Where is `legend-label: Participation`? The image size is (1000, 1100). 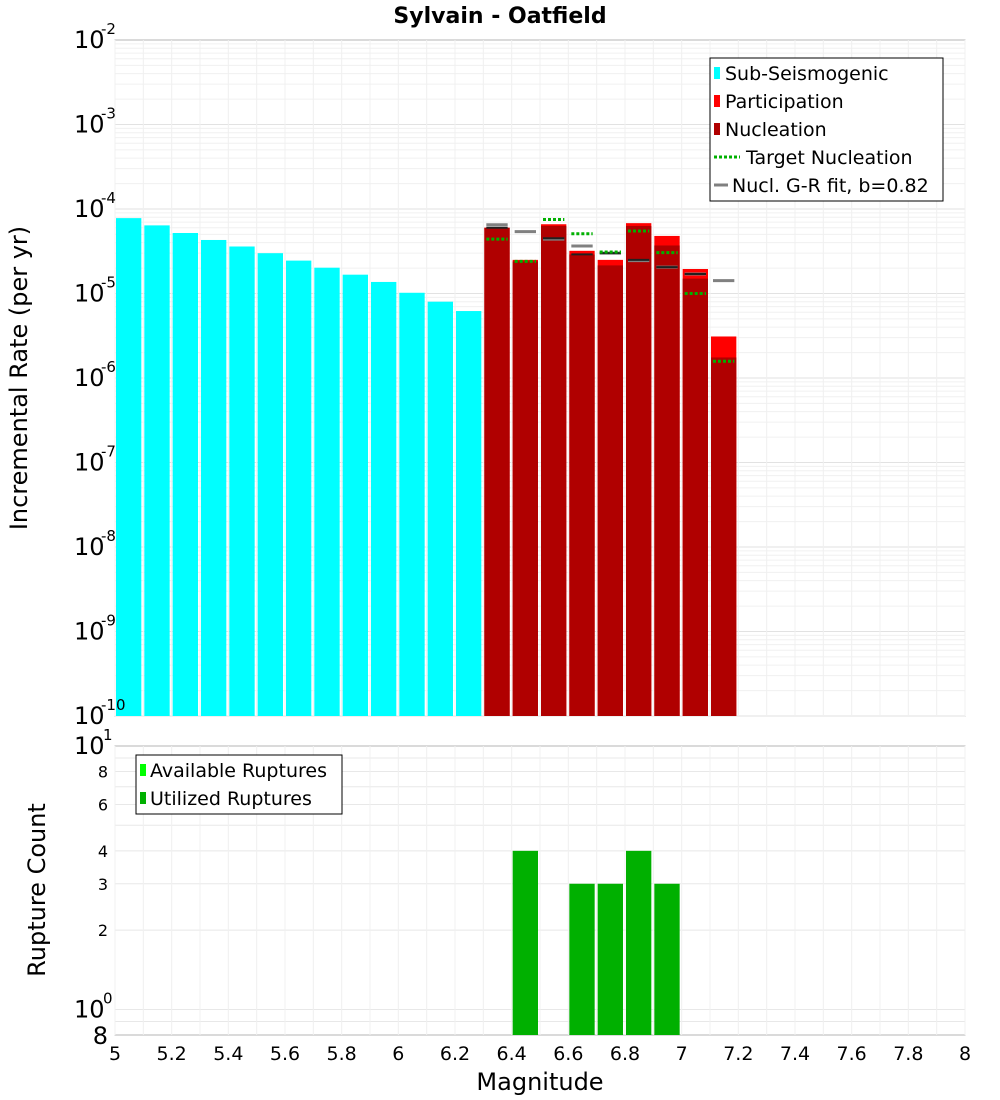
legend-label: Participation is located at coordinates (784, 102).